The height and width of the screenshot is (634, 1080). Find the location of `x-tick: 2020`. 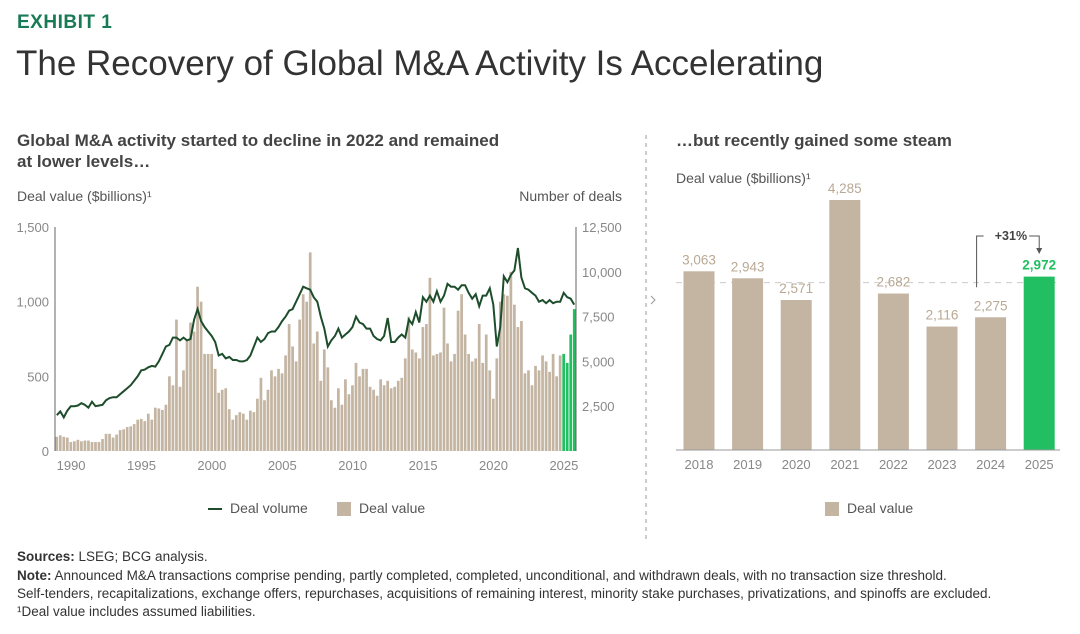

x-tick: 2020 is located at coordinates (493, 465).